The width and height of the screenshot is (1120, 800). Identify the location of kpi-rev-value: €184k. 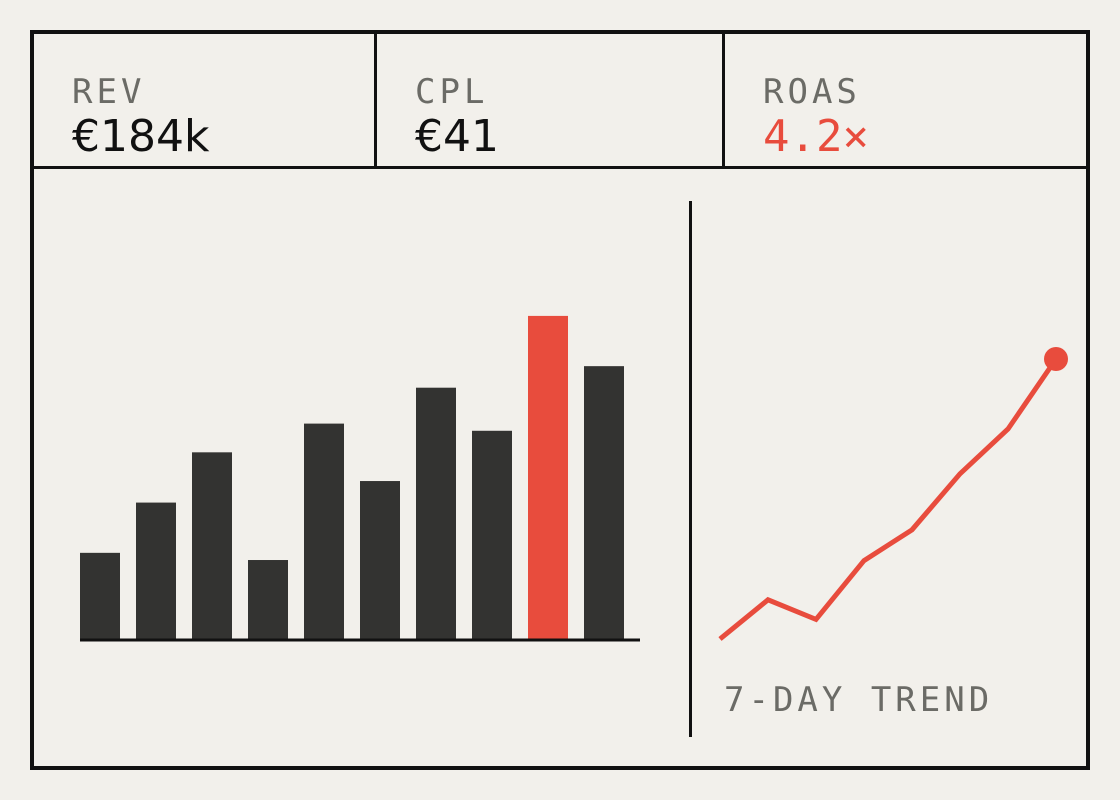
(141, 136).